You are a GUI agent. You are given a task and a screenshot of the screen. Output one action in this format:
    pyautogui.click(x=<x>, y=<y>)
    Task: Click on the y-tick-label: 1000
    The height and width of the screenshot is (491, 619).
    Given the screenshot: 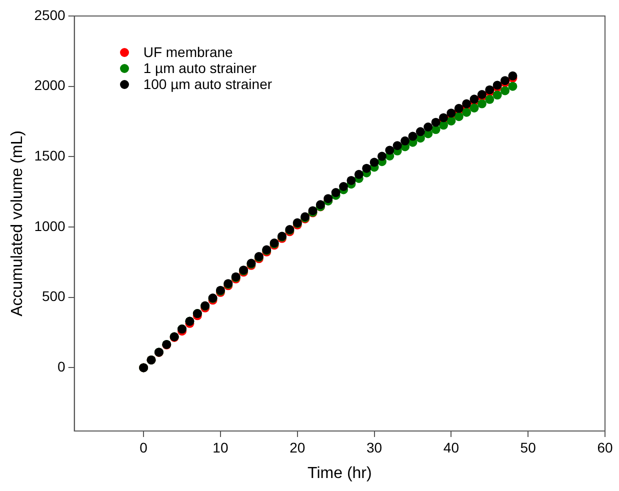 What is the action you would take?
    pyautogui.click(x=50, y=226)
    